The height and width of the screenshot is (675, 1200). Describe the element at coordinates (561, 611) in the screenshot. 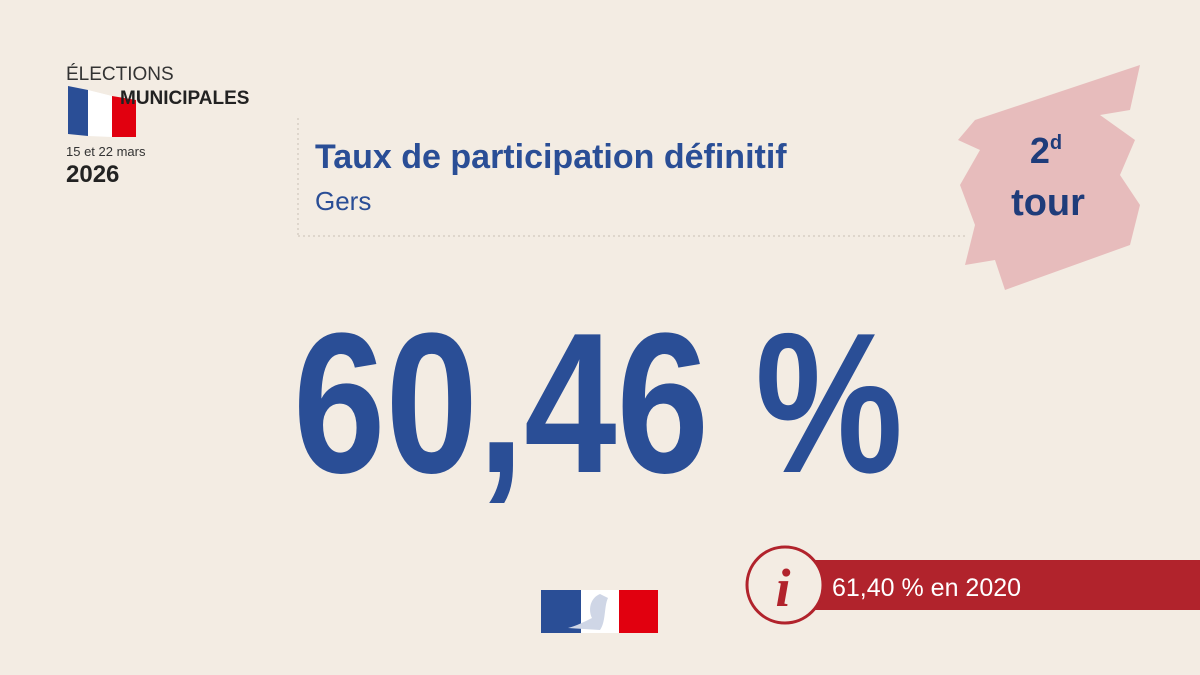

I see `logo-blue` at that location.